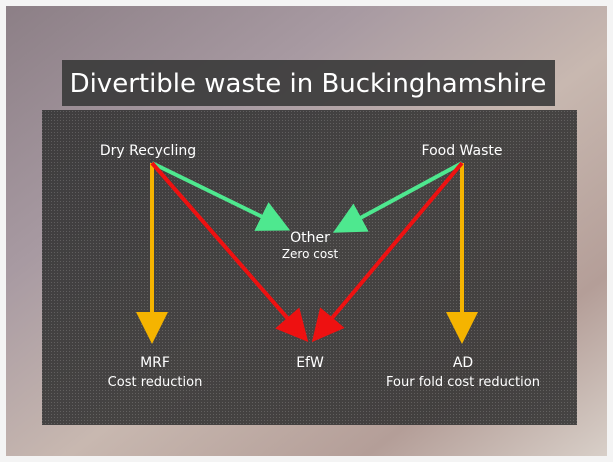 This screenshot has width=613, height=462. I want to click on node-label: MRF, so click(155, 363).